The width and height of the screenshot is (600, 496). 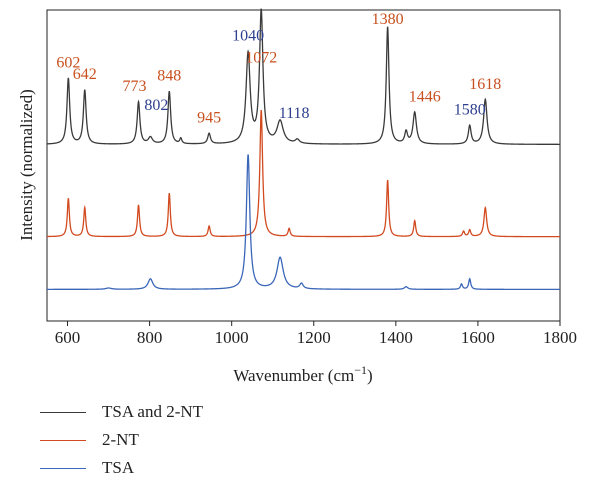 I want to click on x-tick-label: 1400, so click(x=396, y=337).